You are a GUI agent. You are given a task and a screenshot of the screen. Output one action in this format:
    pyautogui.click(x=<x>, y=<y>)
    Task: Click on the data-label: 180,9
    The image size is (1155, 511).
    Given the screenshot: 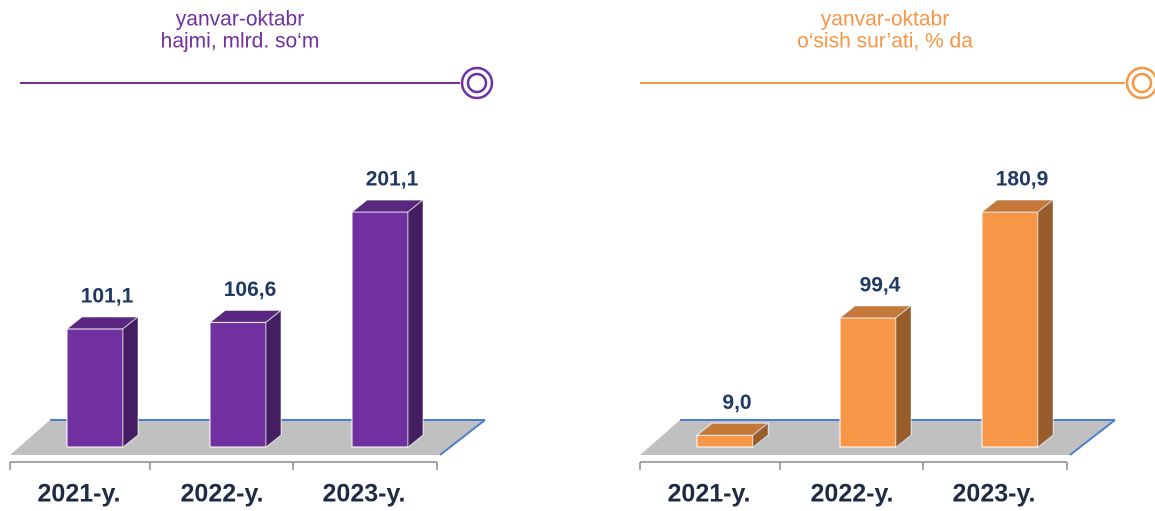 What is the action you would take?
    pyautogui.click(x=1022, y=179)
    